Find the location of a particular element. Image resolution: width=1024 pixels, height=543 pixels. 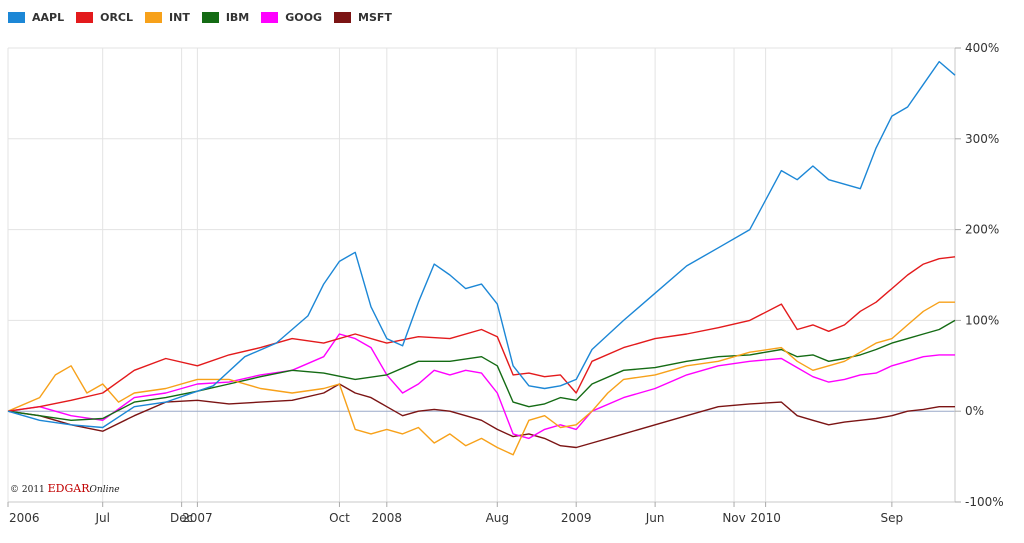

y-tick-label: 300% is located at coordinates (982, 139).